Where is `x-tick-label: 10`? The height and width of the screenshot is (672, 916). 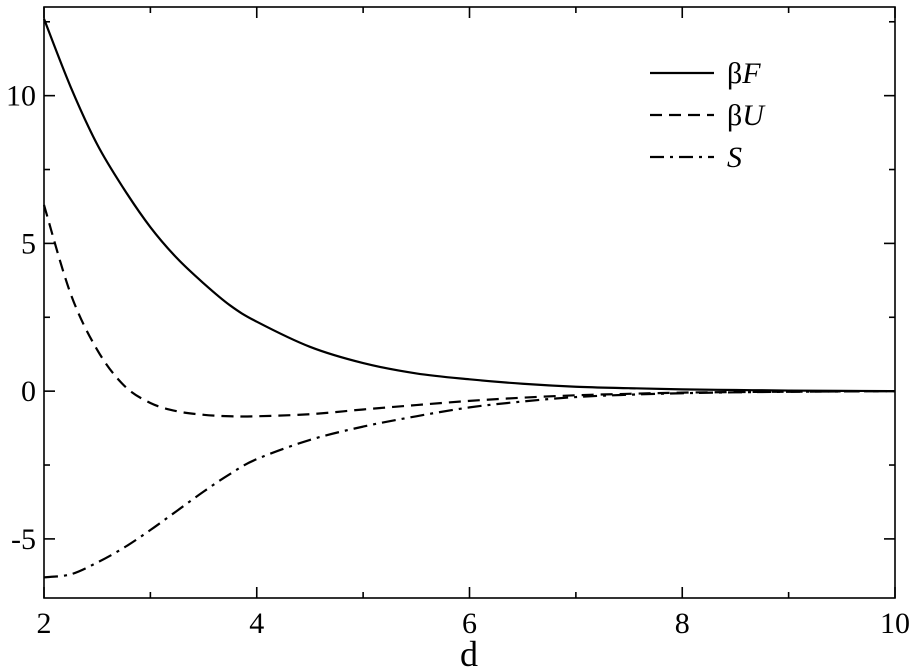
x-tick-label: 10 is located at coordinates (895, 623).